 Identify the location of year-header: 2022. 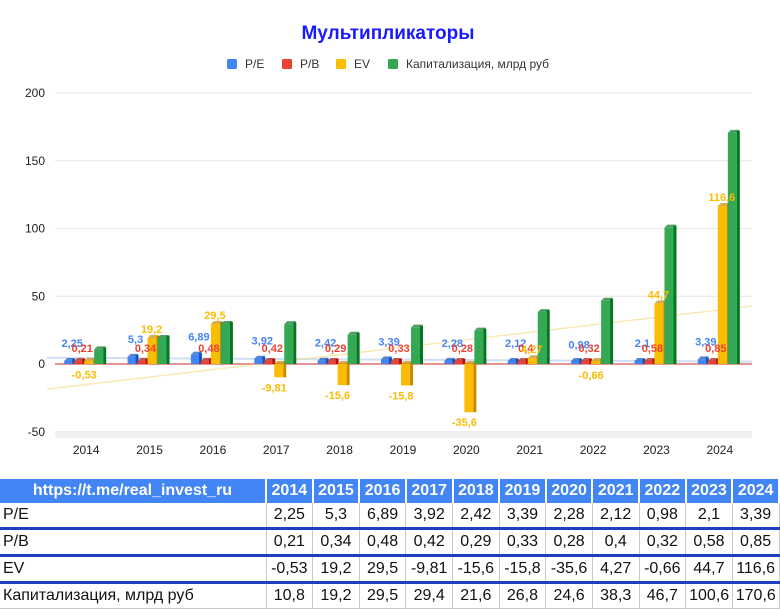
(663, 491).